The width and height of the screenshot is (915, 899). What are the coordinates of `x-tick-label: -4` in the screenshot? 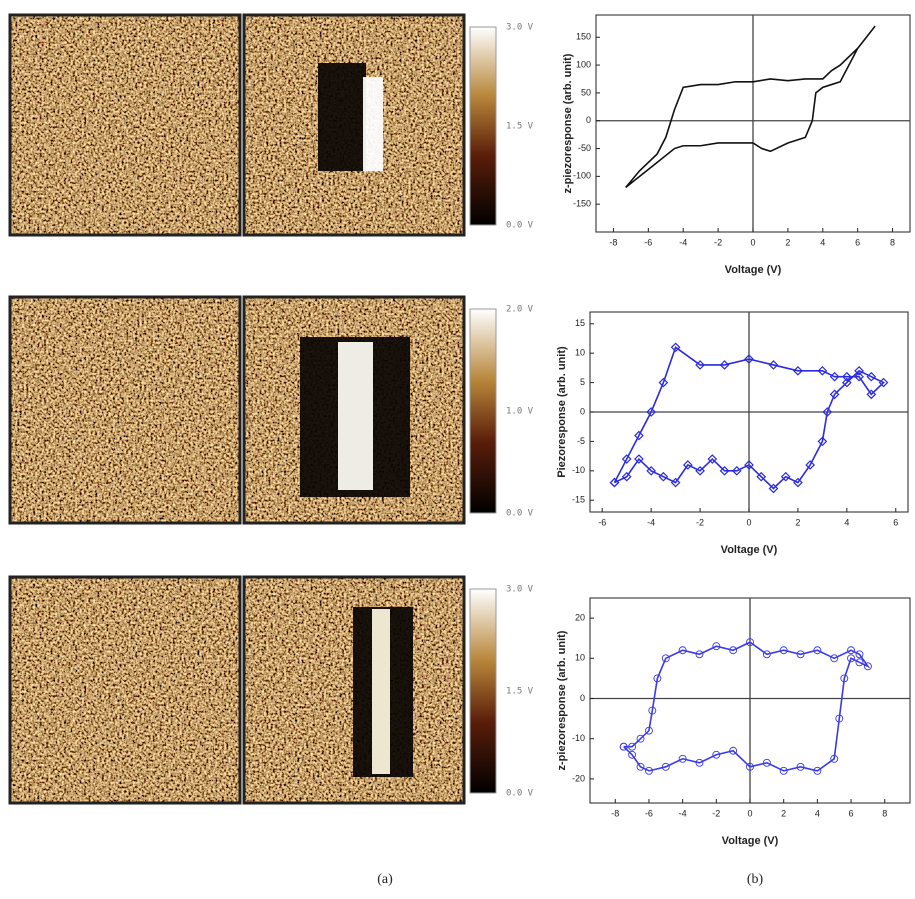 It's located at (683, 242).